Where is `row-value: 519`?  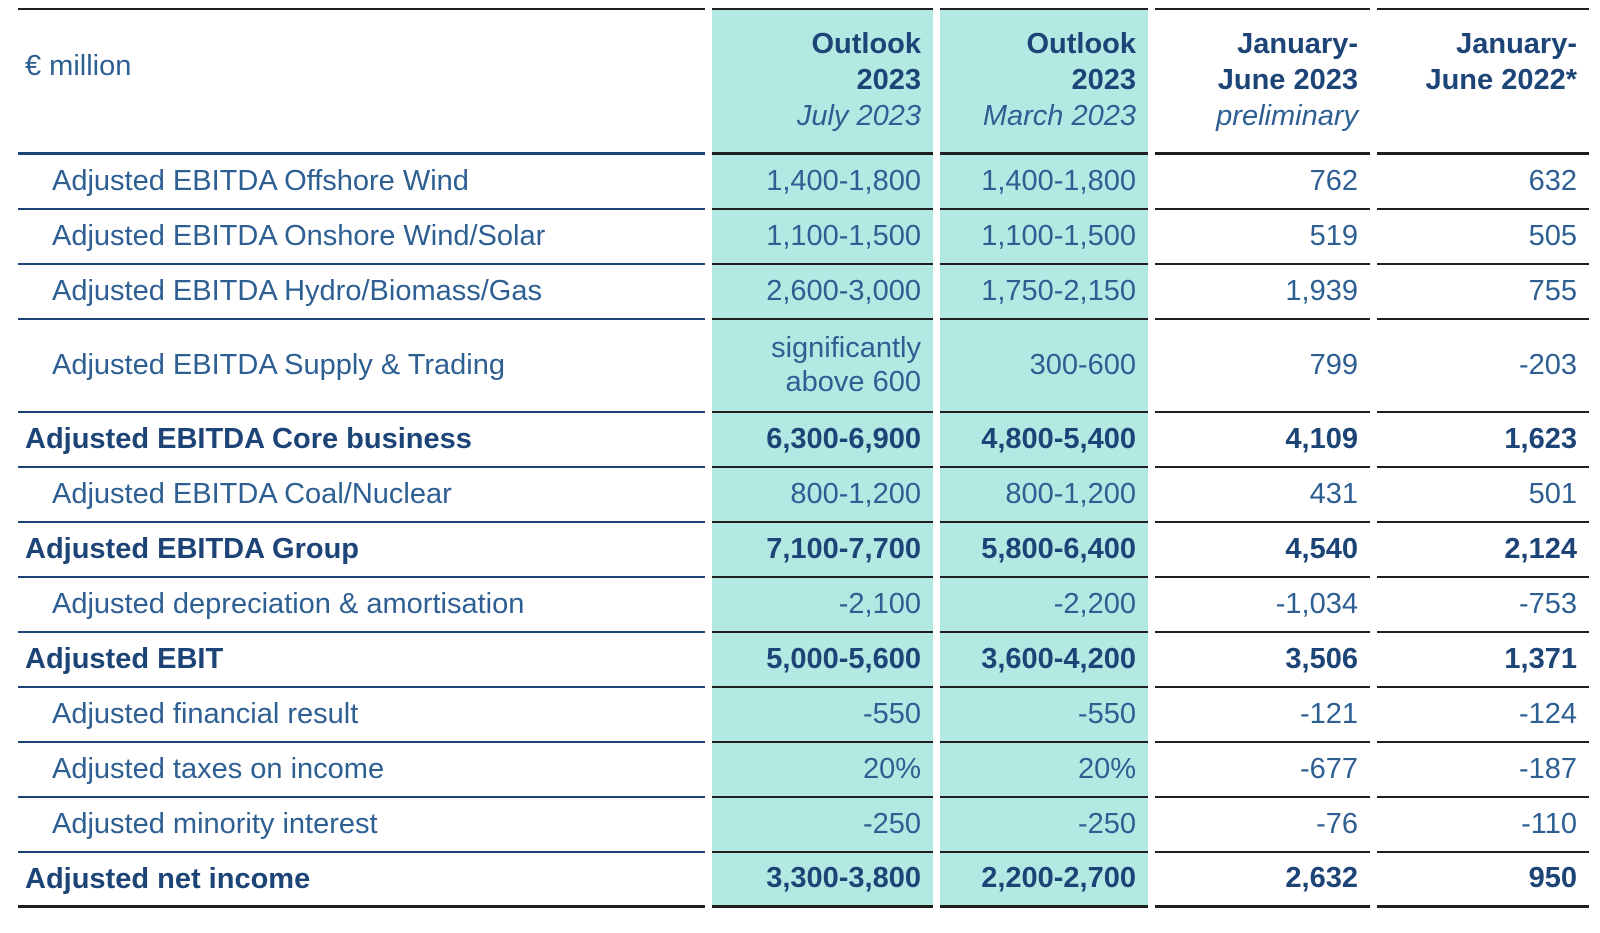 row-value: 519 is located at coordinates (1262, 237).